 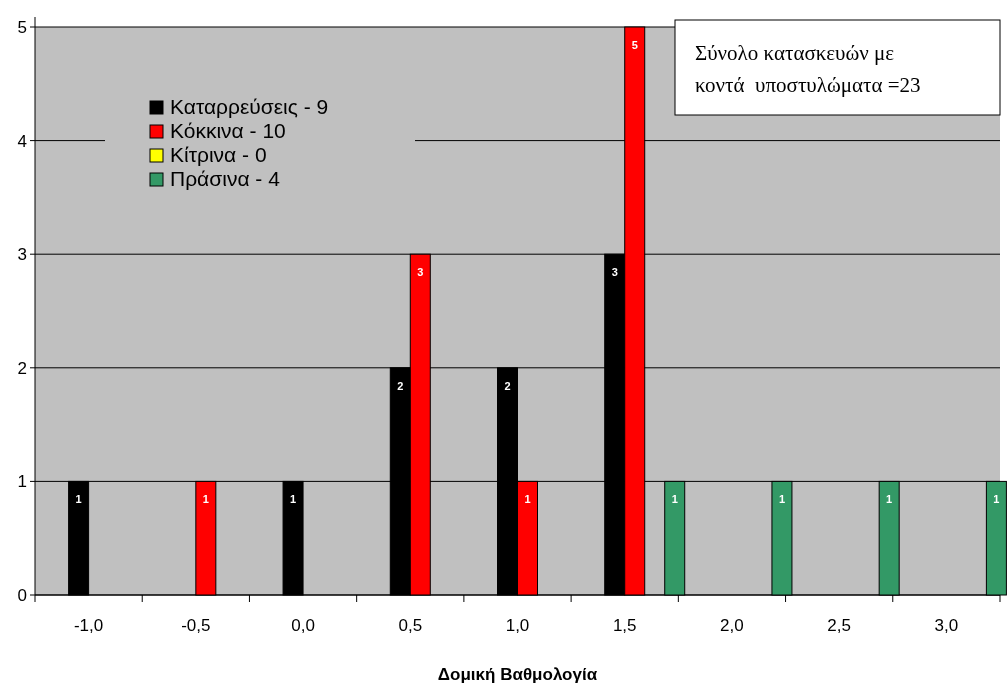 What do you see at coordinates (22, 27) in the screenshot?
I see `y-tick-label: 5` at bounding box center [22, 27].